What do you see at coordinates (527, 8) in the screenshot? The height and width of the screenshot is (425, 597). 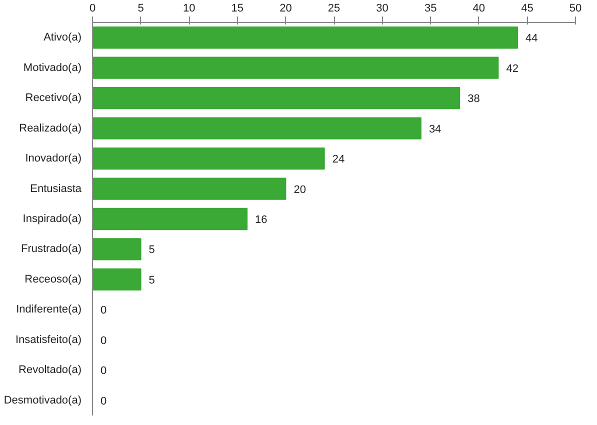 I see `x-tick-label: 45` at bounding box center [527, 8].